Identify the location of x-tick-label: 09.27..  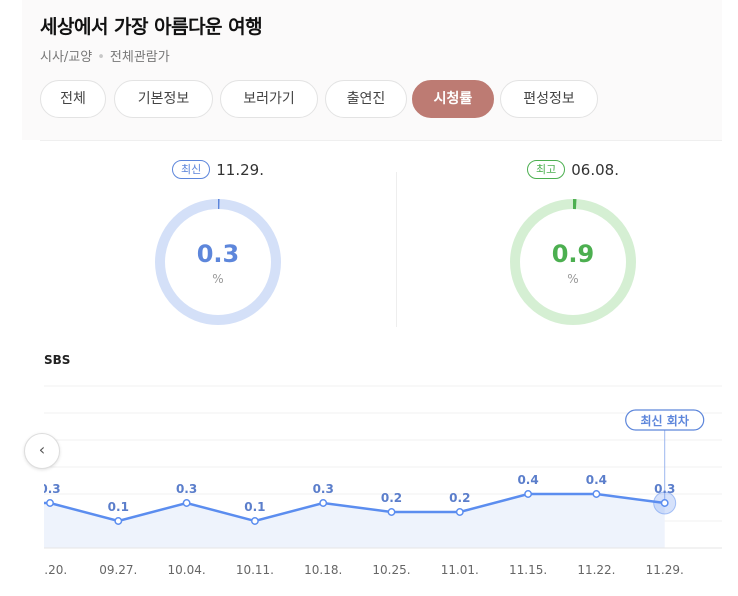
(118, 570).